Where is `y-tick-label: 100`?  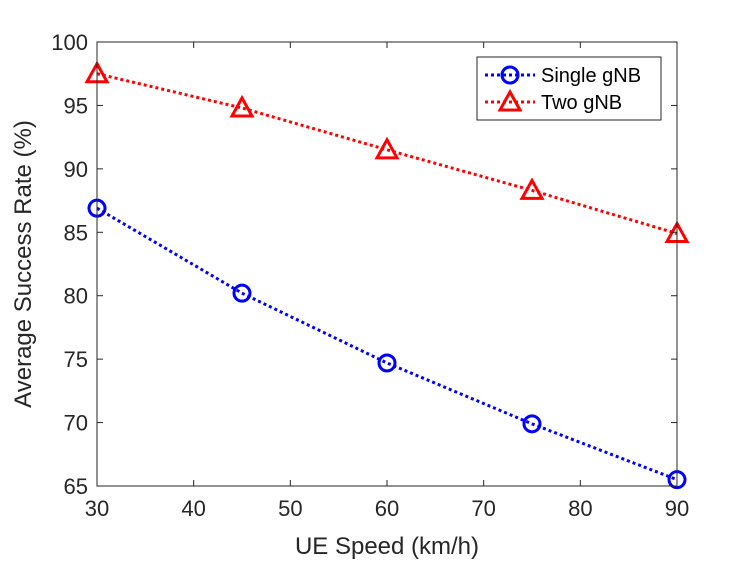 y-tick-label: 100 is located at coordinates (69, 42).